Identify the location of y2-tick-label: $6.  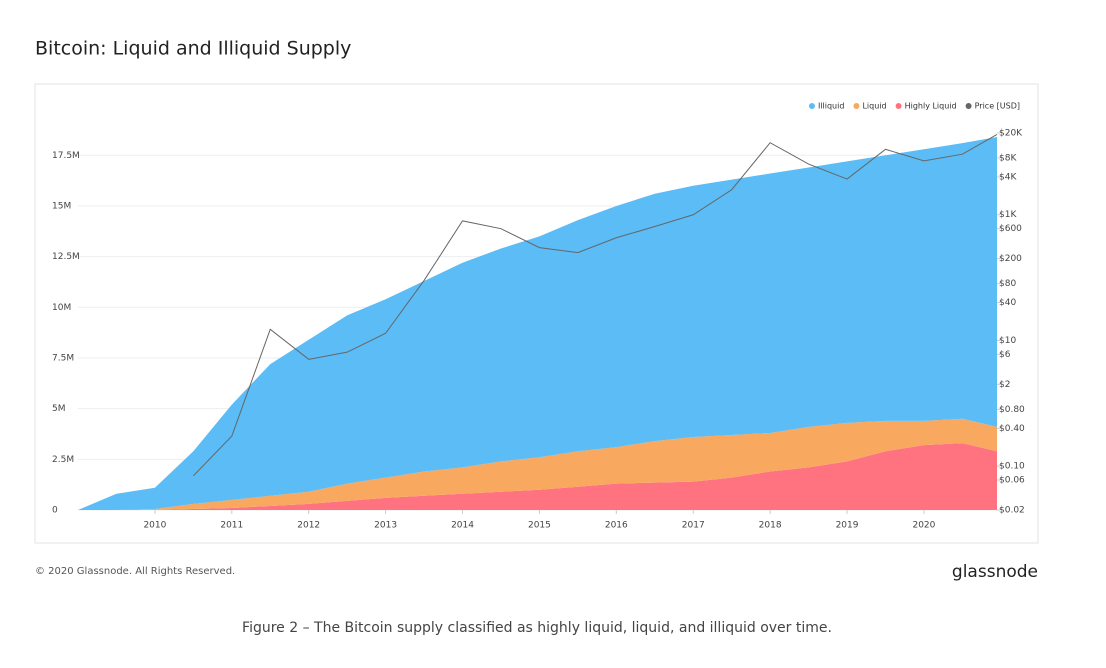
(1005, 355).